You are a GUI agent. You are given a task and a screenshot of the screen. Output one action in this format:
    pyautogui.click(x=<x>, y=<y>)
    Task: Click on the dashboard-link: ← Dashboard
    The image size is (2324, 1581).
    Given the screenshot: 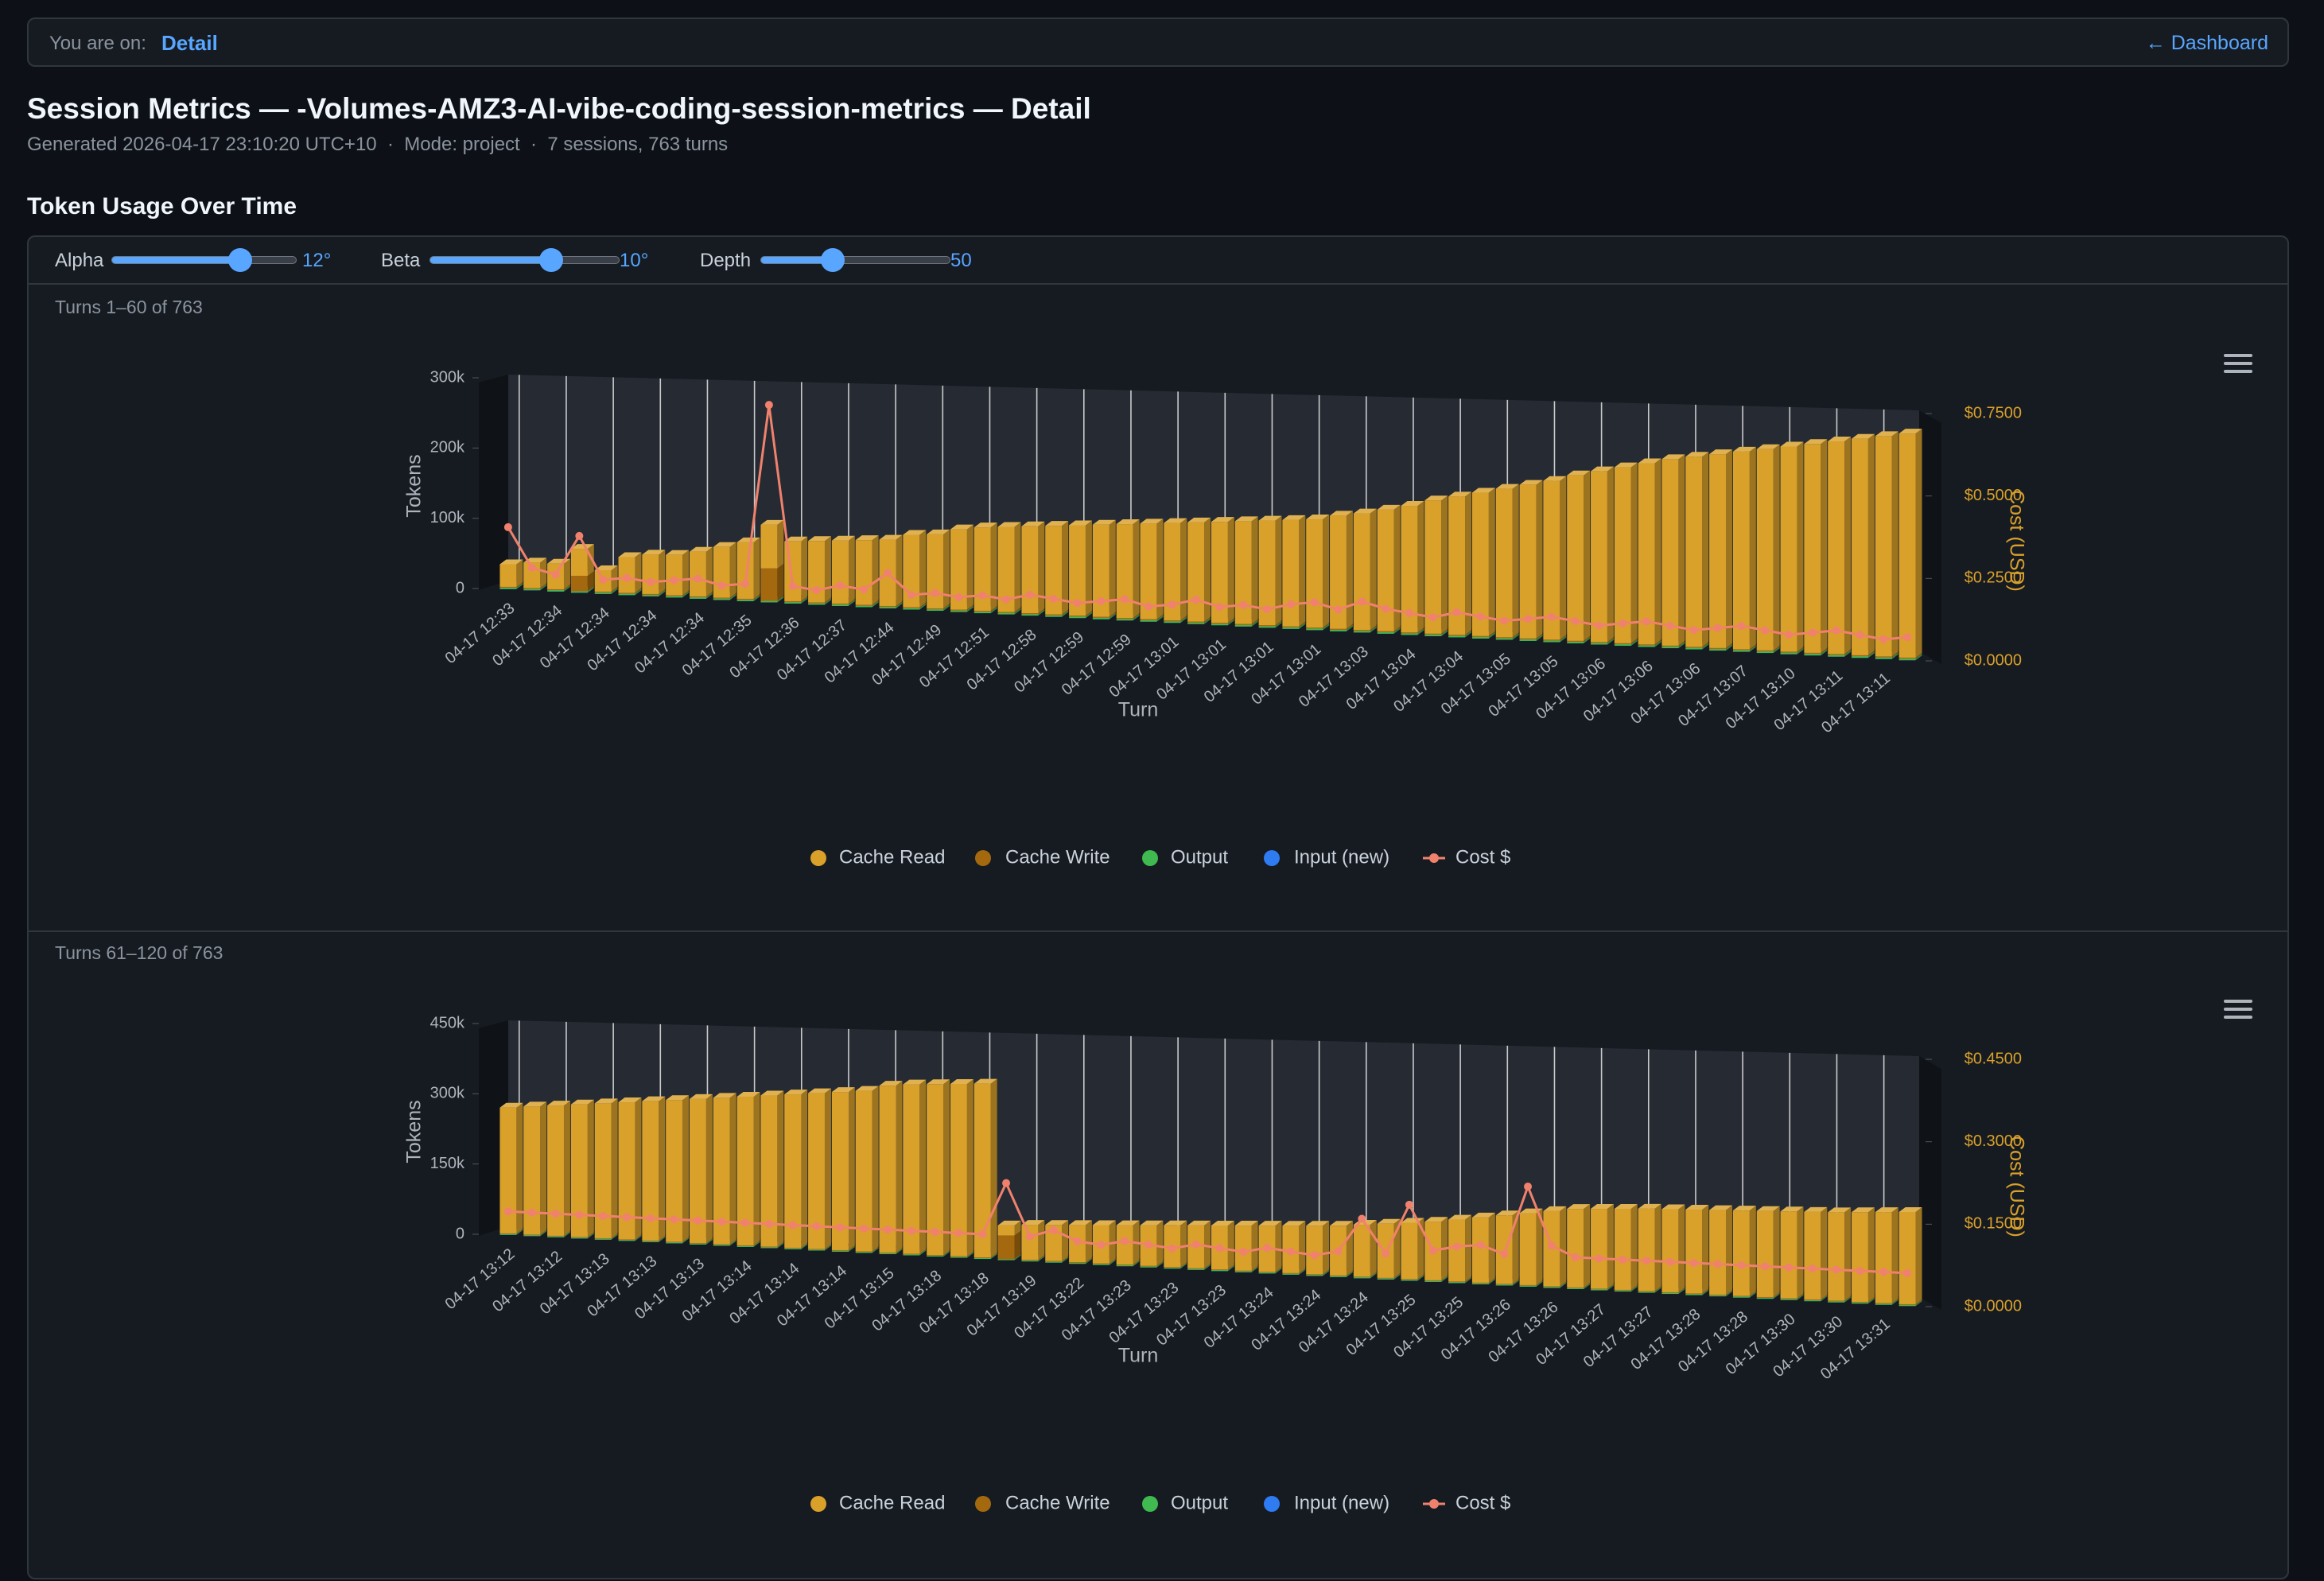 What is the action you would take?
    pyautogui.click(x=2206, y=43)
    